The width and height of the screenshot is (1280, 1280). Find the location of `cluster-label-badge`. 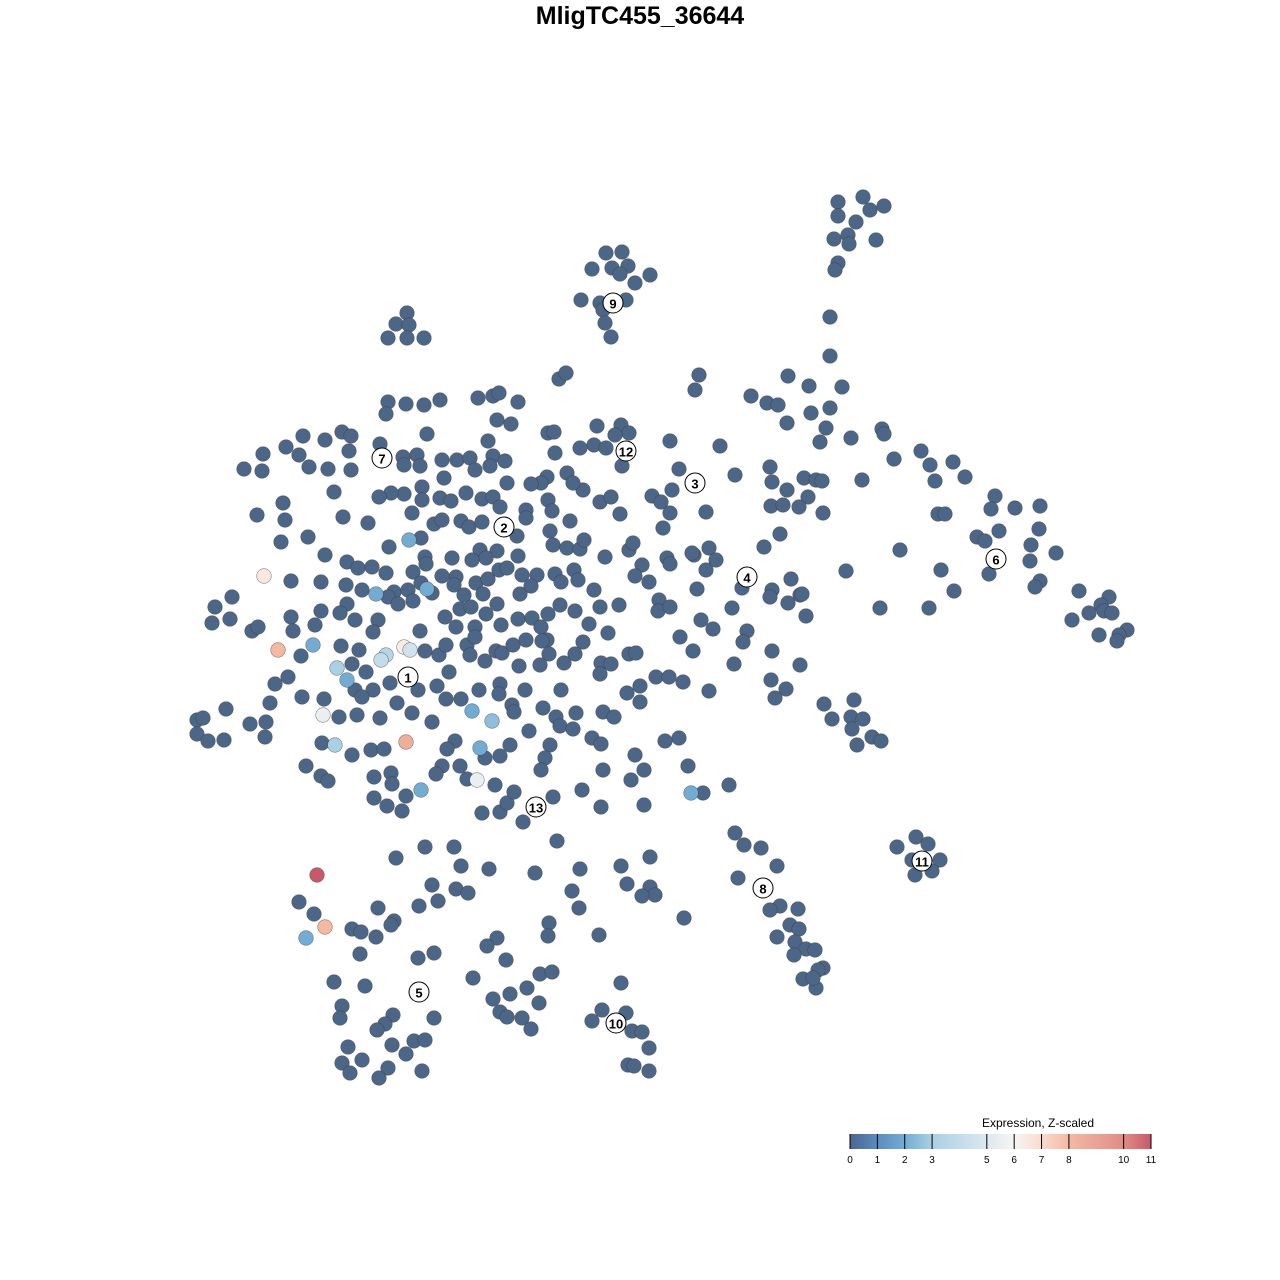

cluster-label-badge is located at coordinates (382, 458).